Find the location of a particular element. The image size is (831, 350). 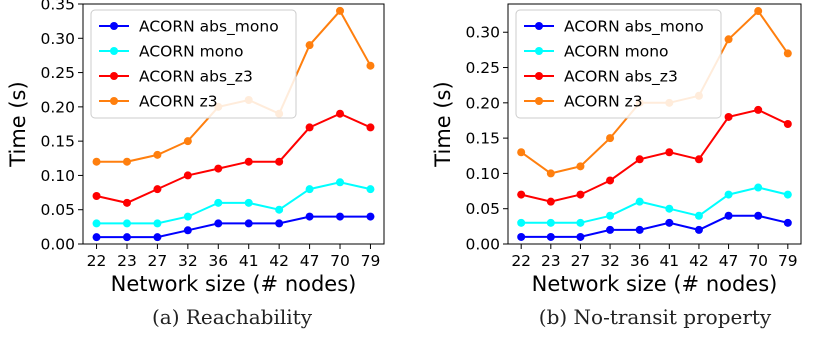

legend-entry-label: ACORN abs_z3 is located at coordinates (621, 77).